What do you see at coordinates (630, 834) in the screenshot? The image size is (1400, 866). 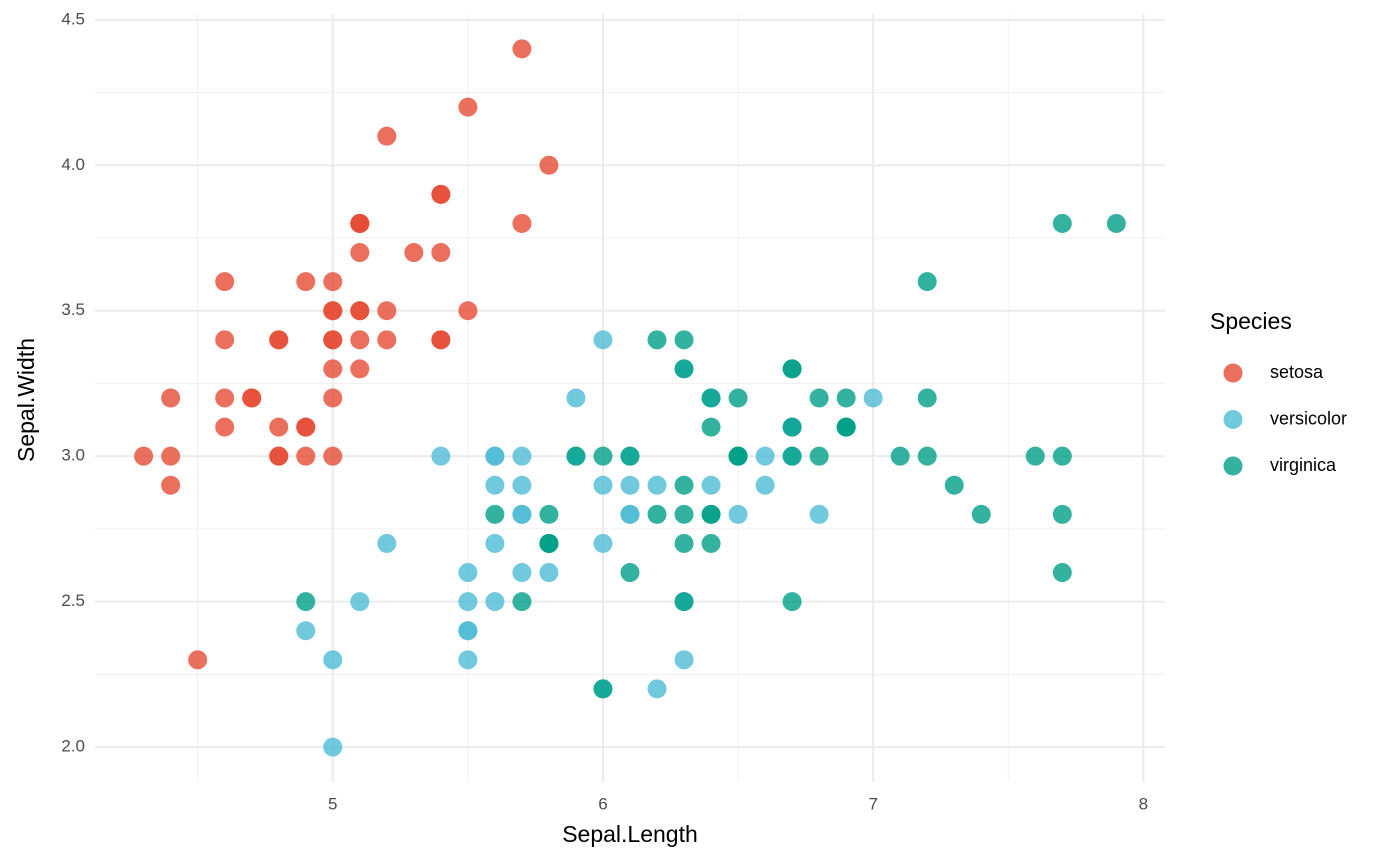 I see `x-axis-title: Sepal.Length` at bounding box center [630, 834].